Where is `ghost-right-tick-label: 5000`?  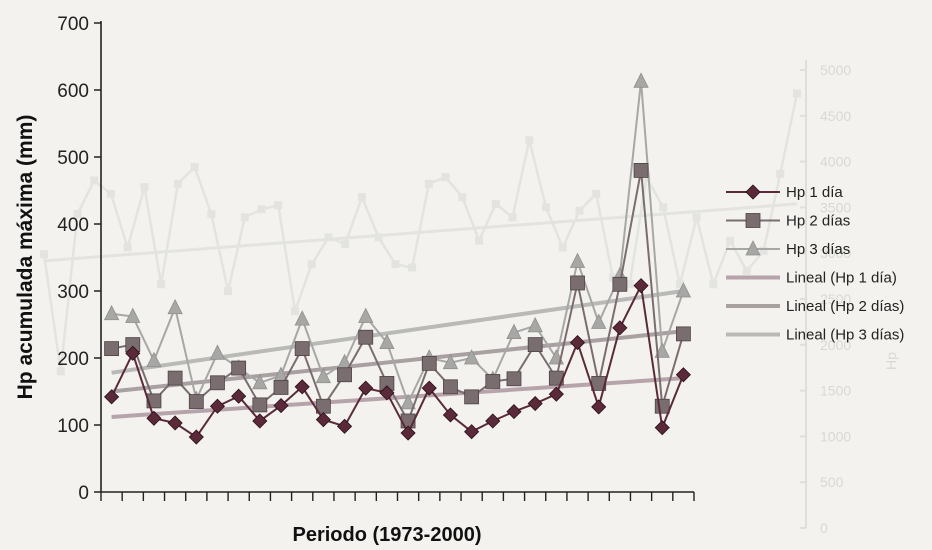 ghost-right-tick-label: 5000 is located at coordinates (835, 70).